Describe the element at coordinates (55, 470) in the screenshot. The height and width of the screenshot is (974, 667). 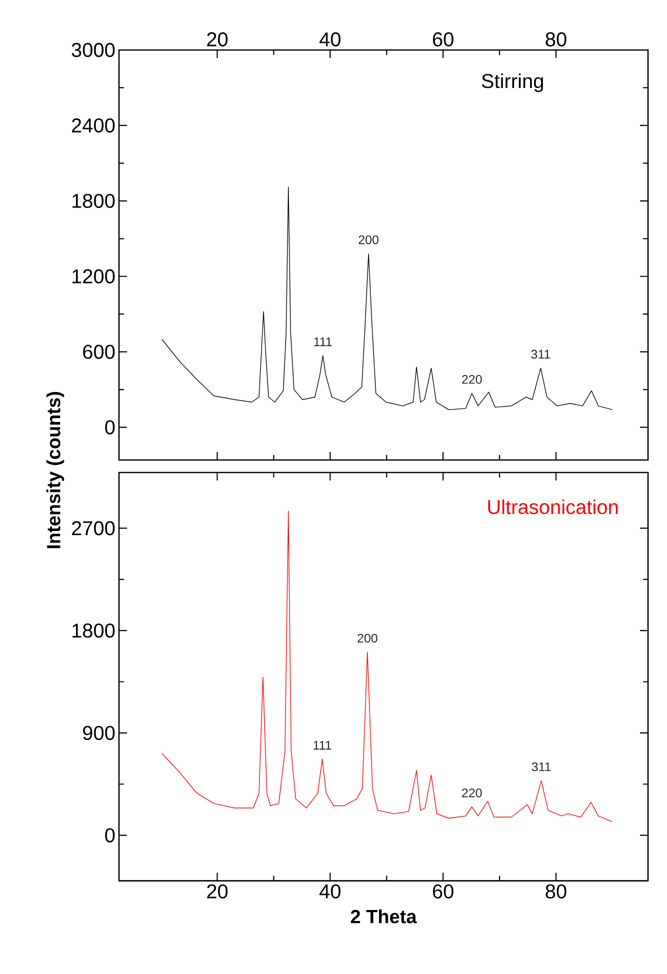
I see `y-axis-title: Intensity (counts)` at that location.